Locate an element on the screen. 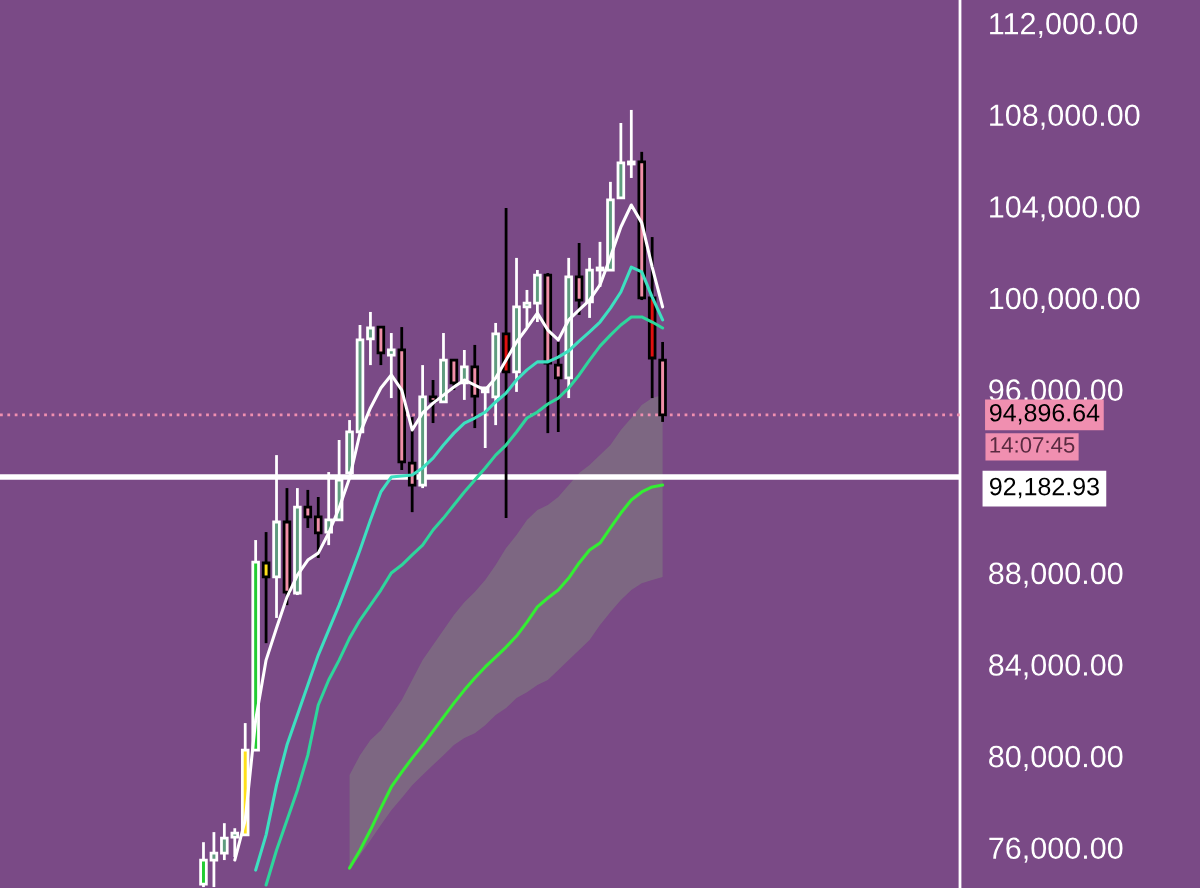 The width and height of the screenshot is (1200, 888). y-tick-label: 100,000.00 is located at coordinates (1065, 300).